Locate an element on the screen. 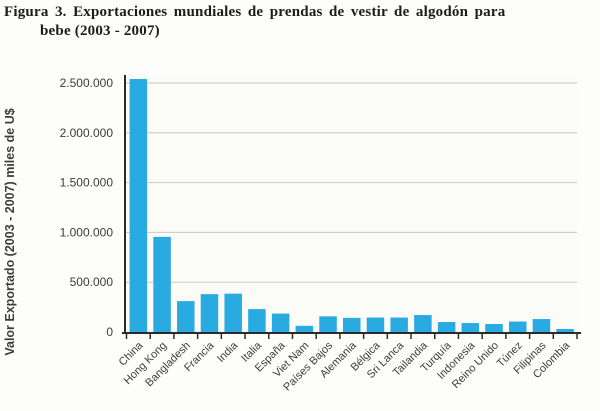 Image resolution: width=600 pixels, height=411 pixels. bar-reino-unido is located at coordinates (494, 328).